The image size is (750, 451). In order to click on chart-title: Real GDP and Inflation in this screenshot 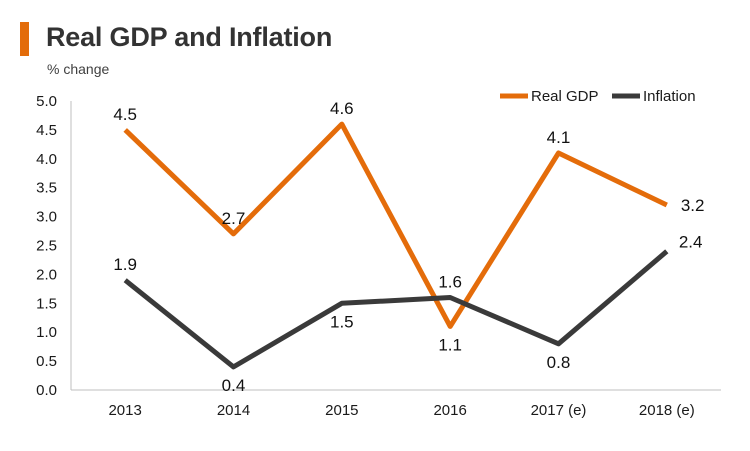, I will do `click(189, 37)`.